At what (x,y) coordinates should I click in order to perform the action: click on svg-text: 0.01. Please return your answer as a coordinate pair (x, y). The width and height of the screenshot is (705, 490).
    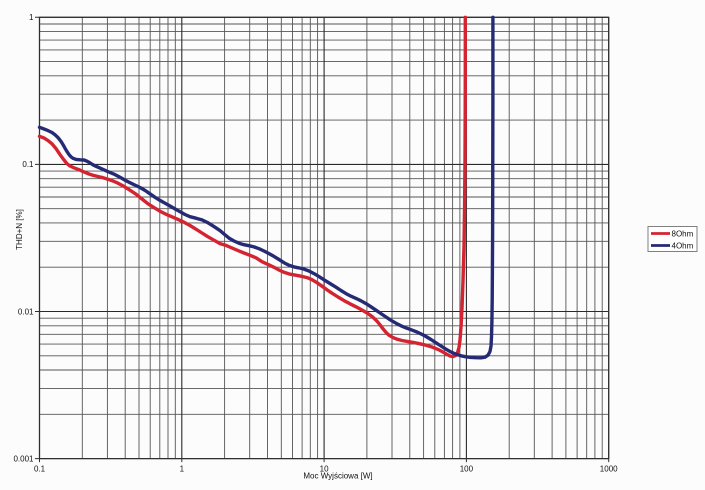
    Looking at the image, I should click on (26, 311).